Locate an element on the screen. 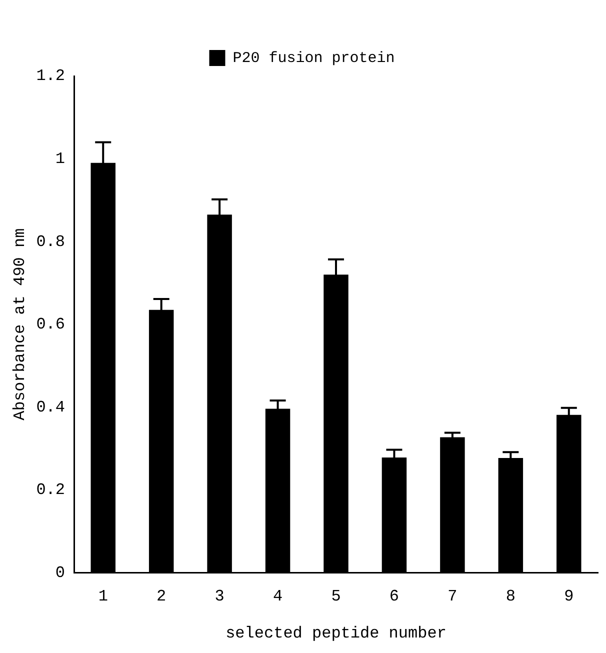 The height and width of the screenshot is (653, 606). x-tick-label: 1 is located at coordinates (103, 596).